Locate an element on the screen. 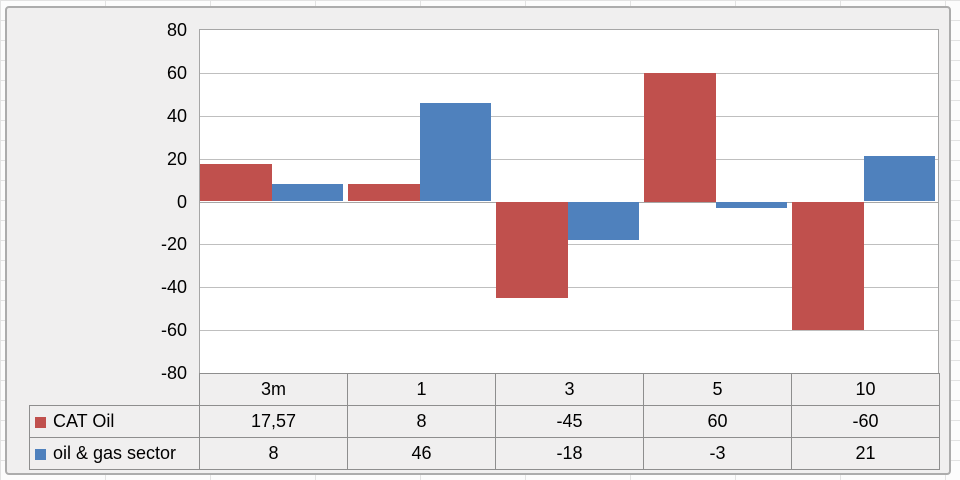 This screenshot has height=480, width=960. value-cell: 21 is located at coordinates (865, 453).